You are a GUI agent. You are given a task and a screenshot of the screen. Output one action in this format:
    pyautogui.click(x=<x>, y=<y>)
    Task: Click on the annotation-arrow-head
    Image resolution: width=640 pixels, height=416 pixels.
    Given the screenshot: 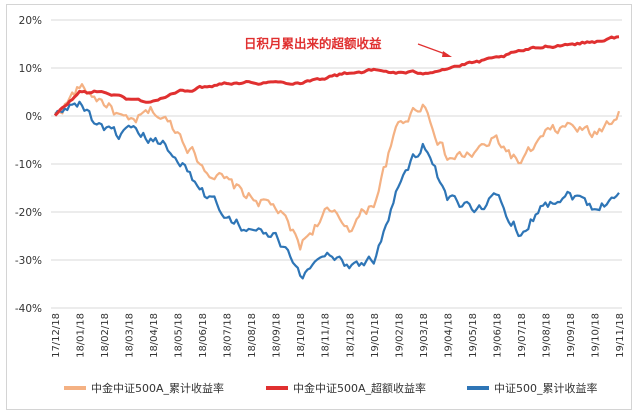 What is the action you would take?
    pyautogui.click(x=447, y=54)
    